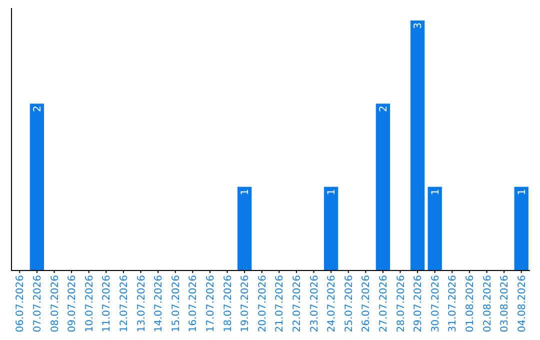 The width and height of the screenshot is (540, 340). What do you see at coordinates (20, 303) in the screenshot?
I see `x-tick-label: 06.07.2026` at bounding box center [20, 303].